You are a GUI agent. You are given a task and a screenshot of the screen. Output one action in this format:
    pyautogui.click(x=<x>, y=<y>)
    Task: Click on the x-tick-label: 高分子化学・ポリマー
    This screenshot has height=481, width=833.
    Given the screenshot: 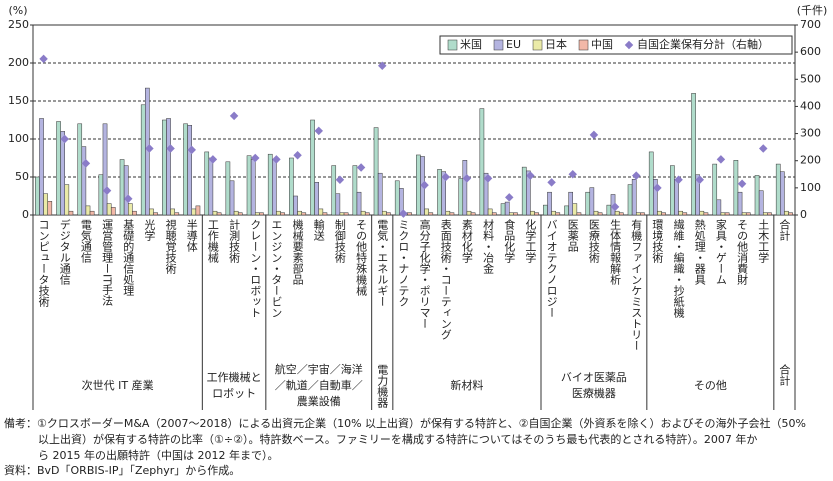 What is the action you would take?
    pyautogui.click(x=424, y=273)
    